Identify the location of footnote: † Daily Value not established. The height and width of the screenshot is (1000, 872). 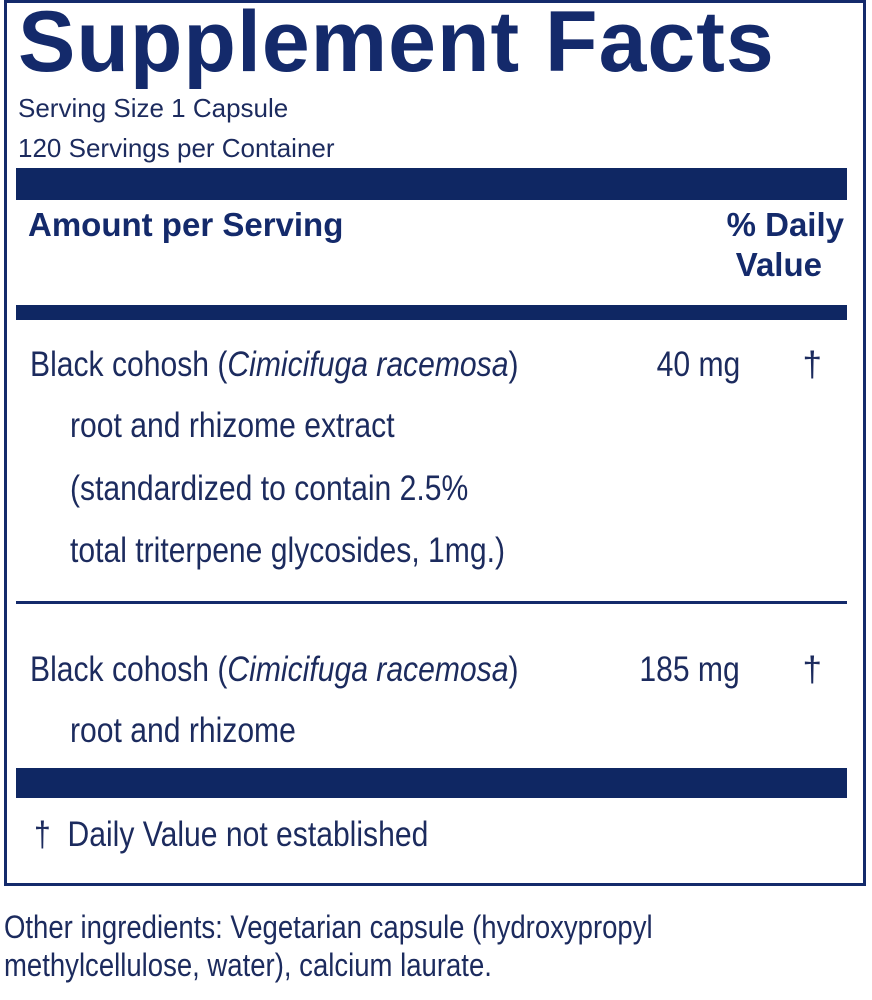
(231, 834).